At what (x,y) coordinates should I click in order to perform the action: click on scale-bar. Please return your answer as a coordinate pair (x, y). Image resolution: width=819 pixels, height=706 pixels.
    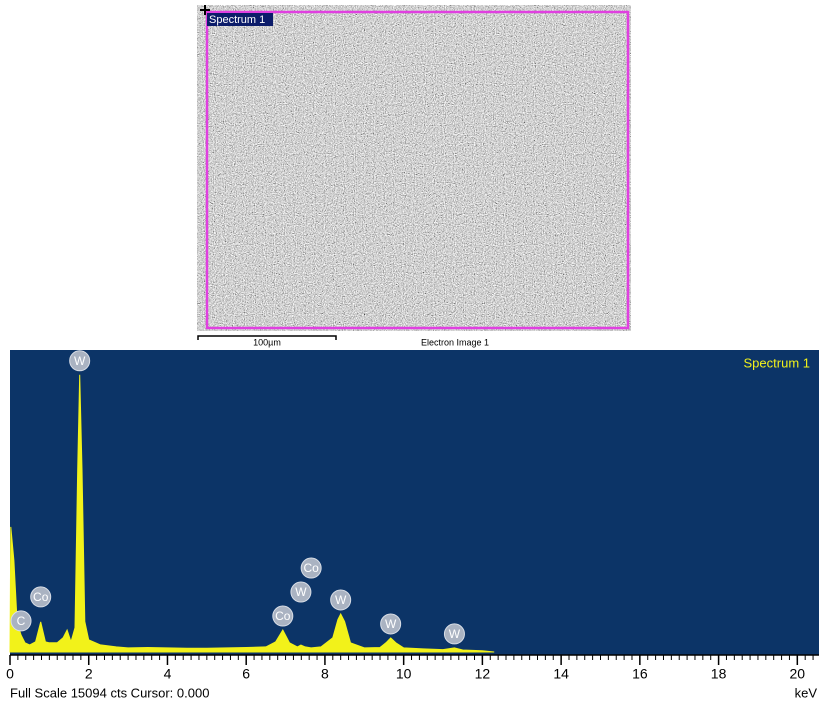
    Looking at the image, I should click on (267, 337).